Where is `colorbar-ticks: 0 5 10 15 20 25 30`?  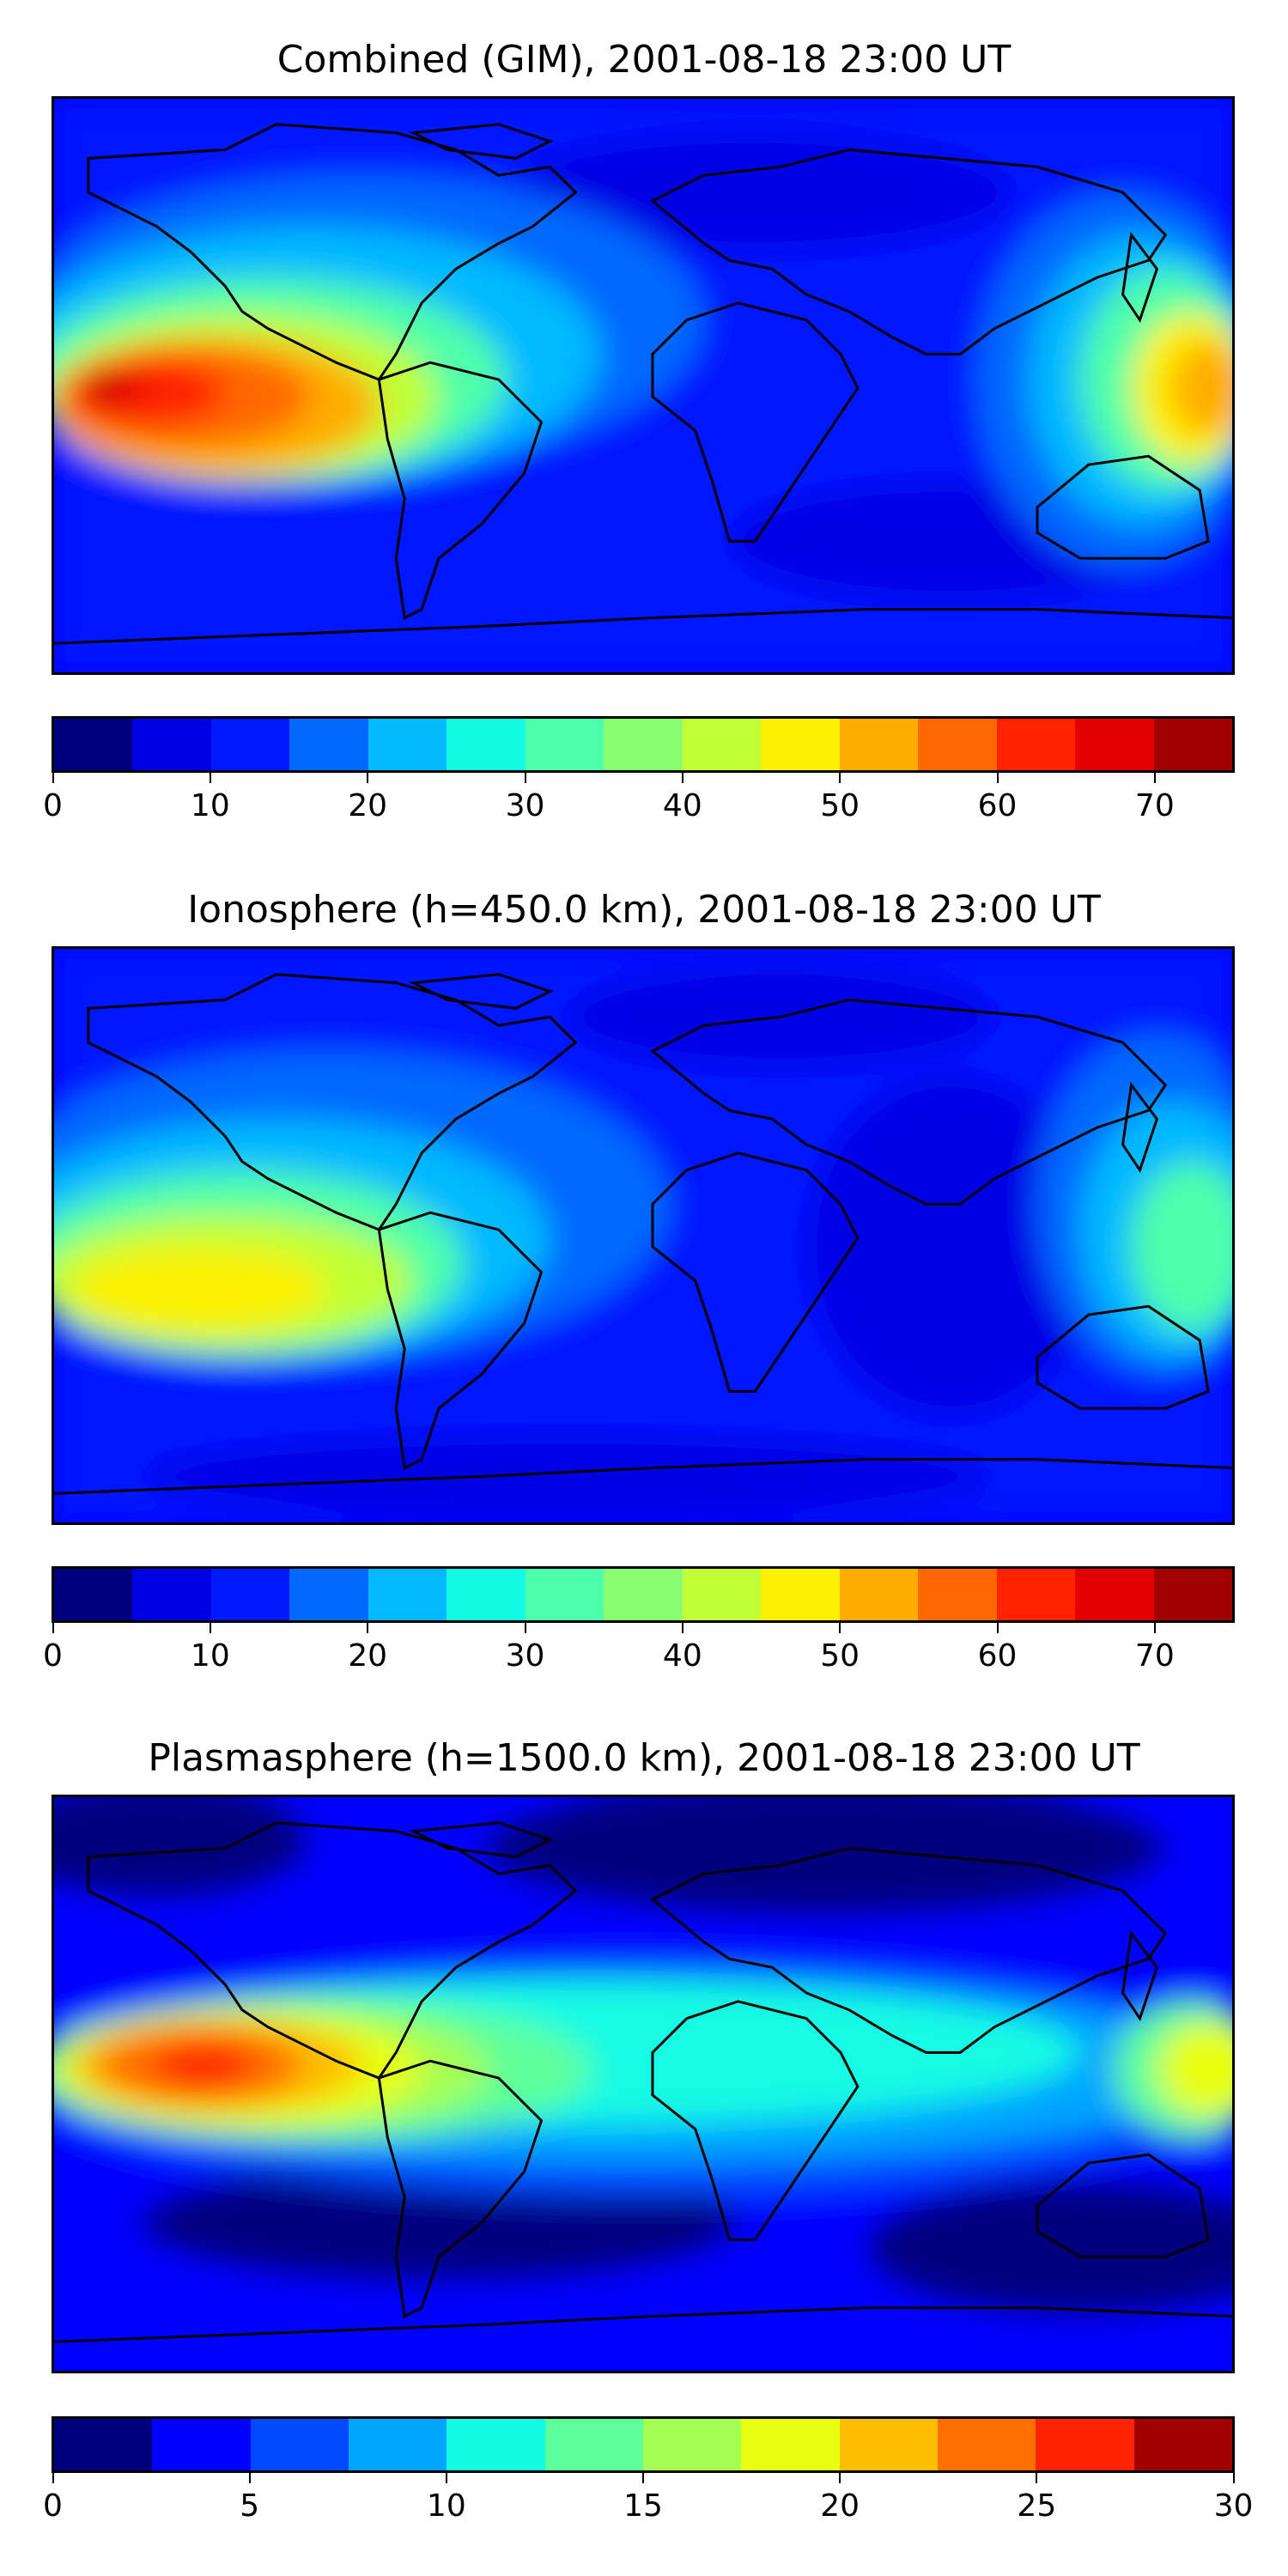 colorbar-ticks: 0 5 10 15 20 25 30 is located at coordinates (648, 2499).